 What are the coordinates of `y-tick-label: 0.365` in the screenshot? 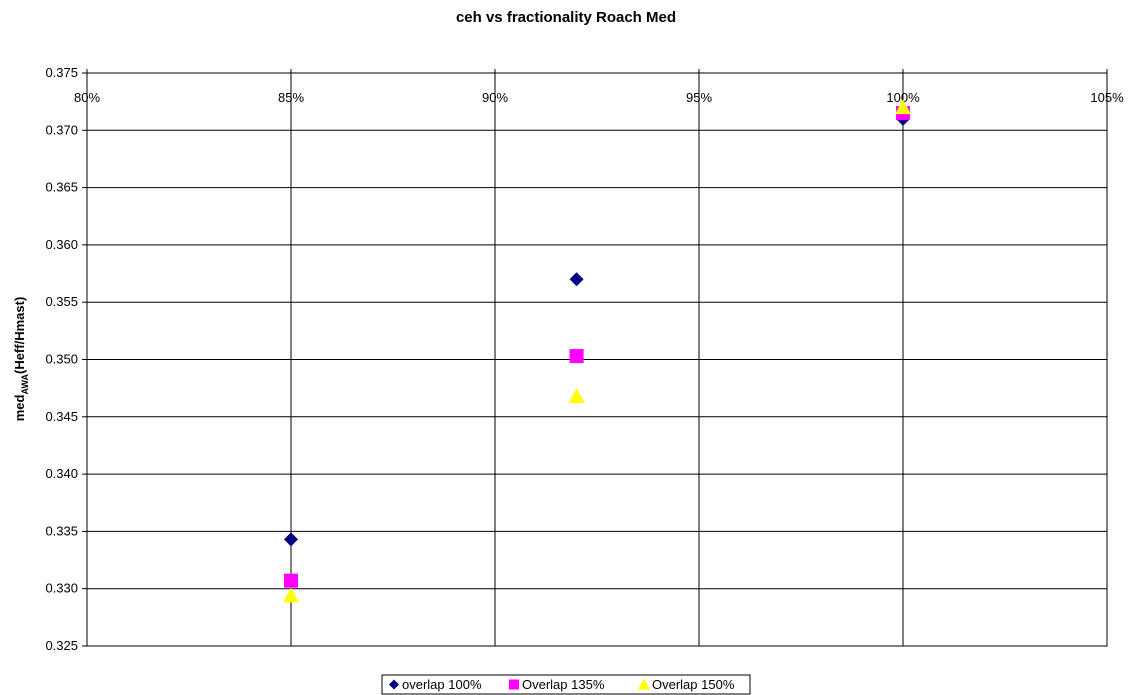 It's located at (61, 187).